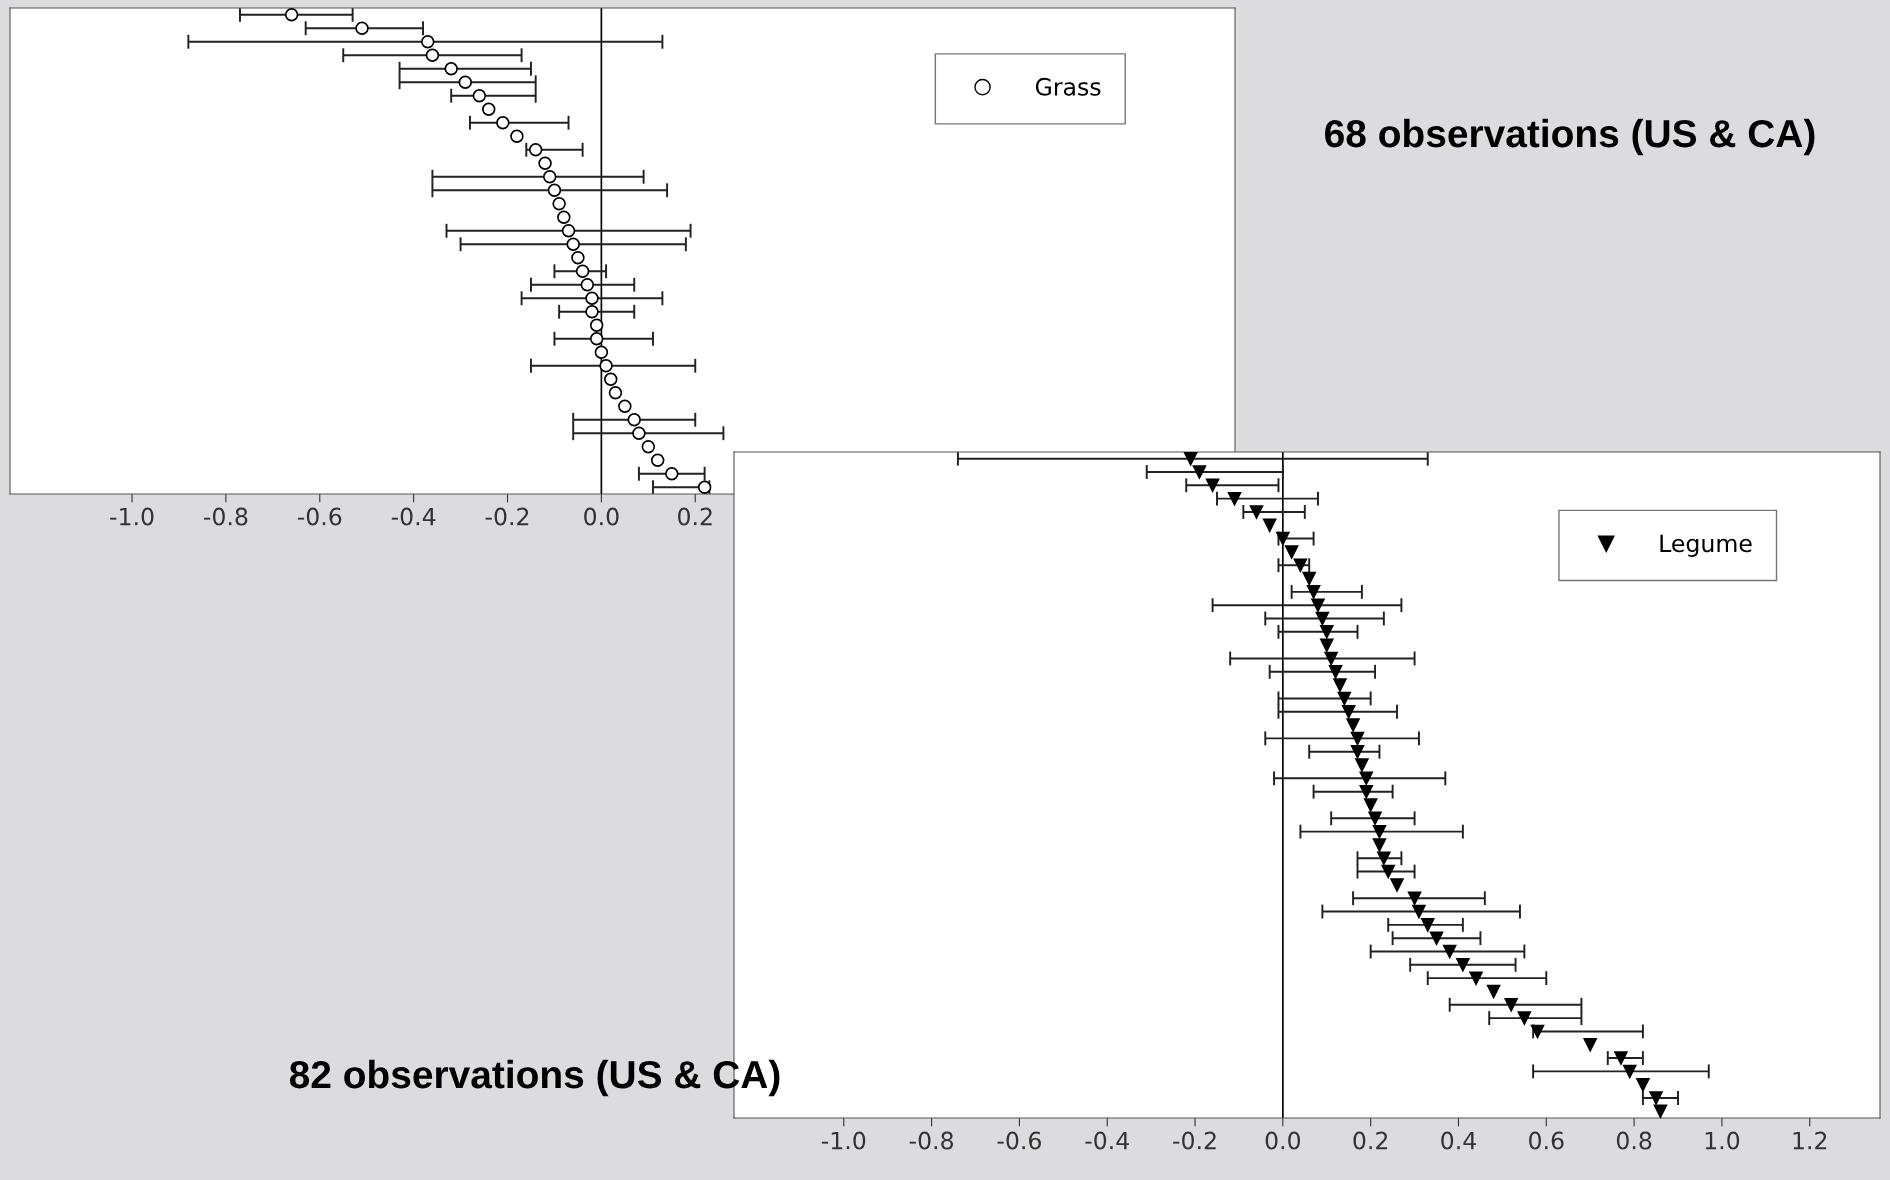  What do you see at coordinates (1458, 1140) in the screenshot?
I see `x-tick-label: 0.4` at bounding box center [1458, 1140].